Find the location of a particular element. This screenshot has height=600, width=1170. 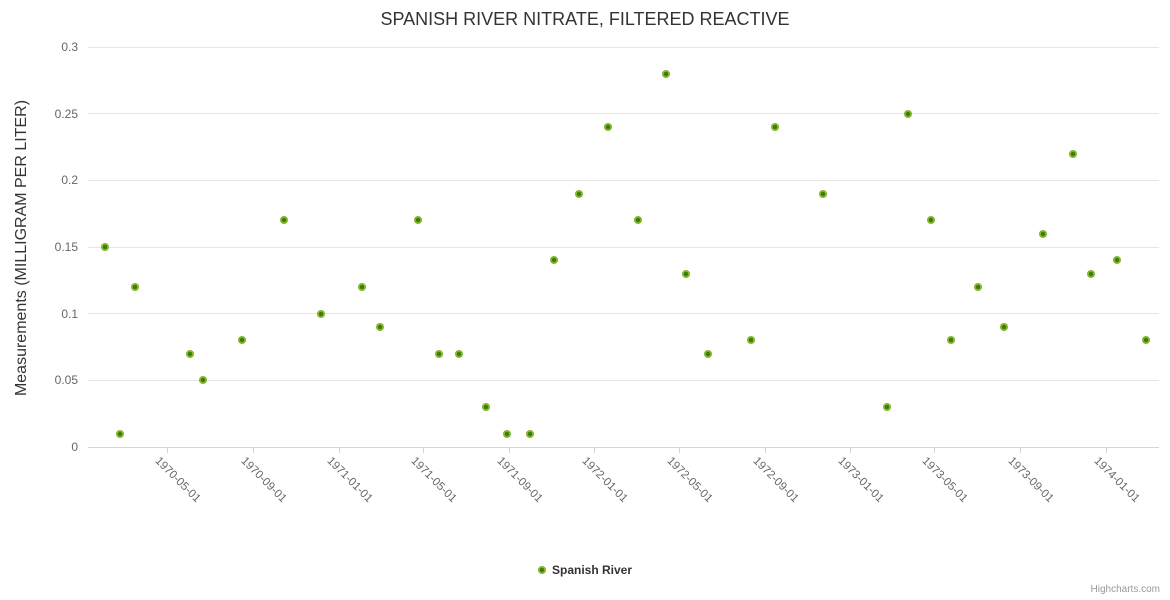

chart-title: SPANISH RIVER NITRATE, FILTERED REACTIVE is located at coordinates (585, 19).